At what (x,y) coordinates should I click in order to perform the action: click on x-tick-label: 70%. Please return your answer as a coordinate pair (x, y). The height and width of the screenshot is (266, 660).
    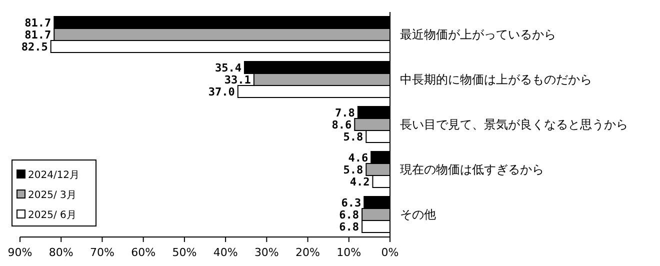
    Looking at the image, I should click on (102, 252).